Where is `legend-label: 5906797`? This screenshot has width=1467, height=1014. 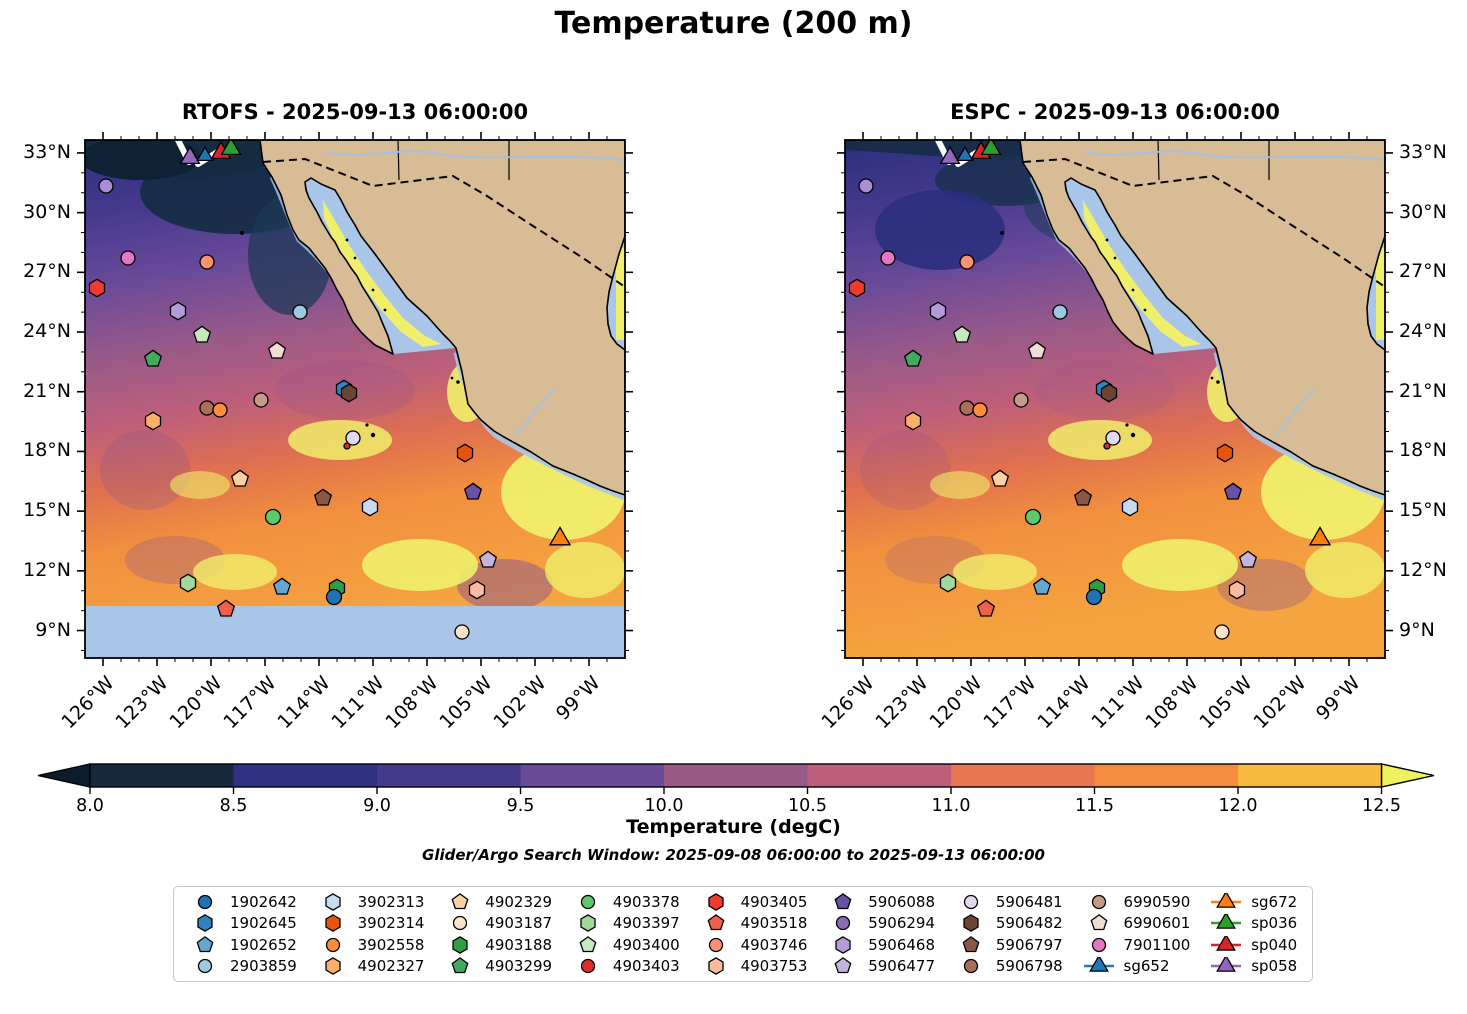 legend-label: 5906797 is located at coordinates (1029, 944).